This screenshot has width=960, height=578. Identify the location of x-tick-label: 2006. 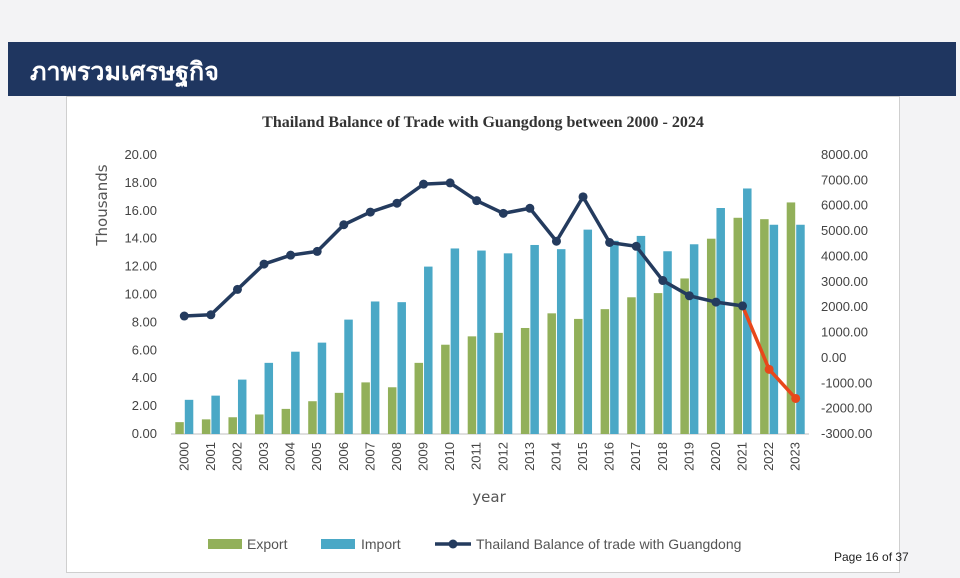
(343, 456).